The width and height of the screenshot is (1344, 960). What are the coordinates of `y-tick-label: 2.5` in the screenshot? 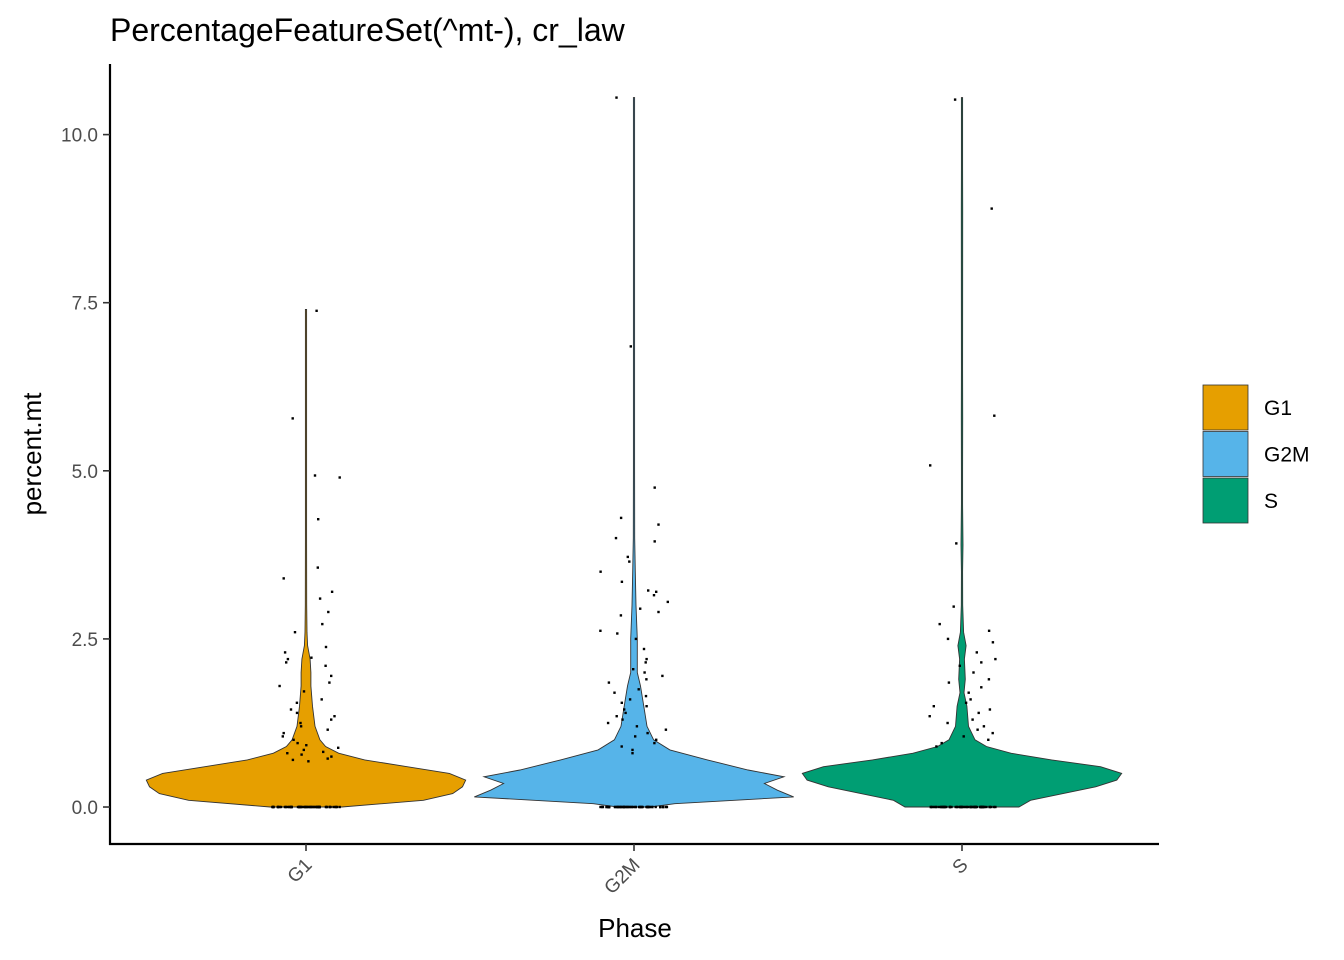 It's located at (85, 640).